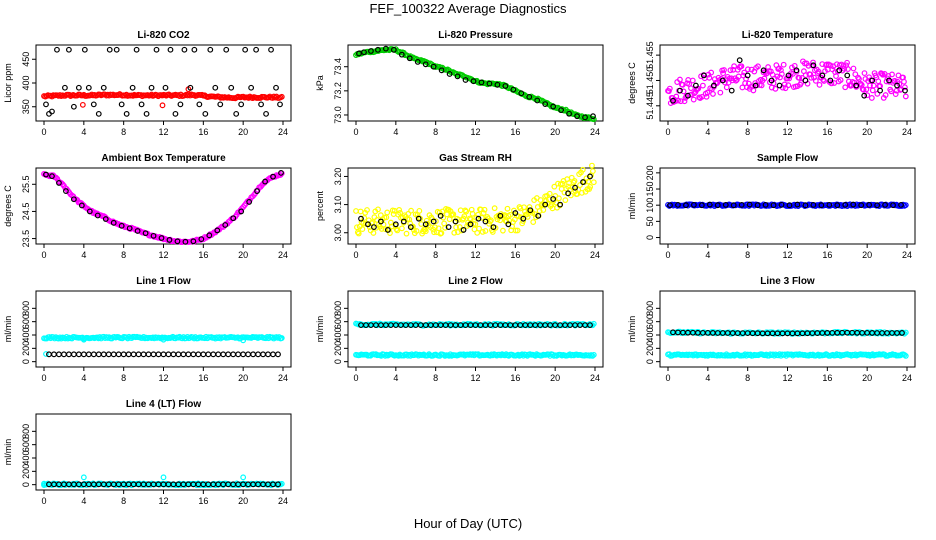  I want to click on y-axis-label: percent, so click(320, 205).